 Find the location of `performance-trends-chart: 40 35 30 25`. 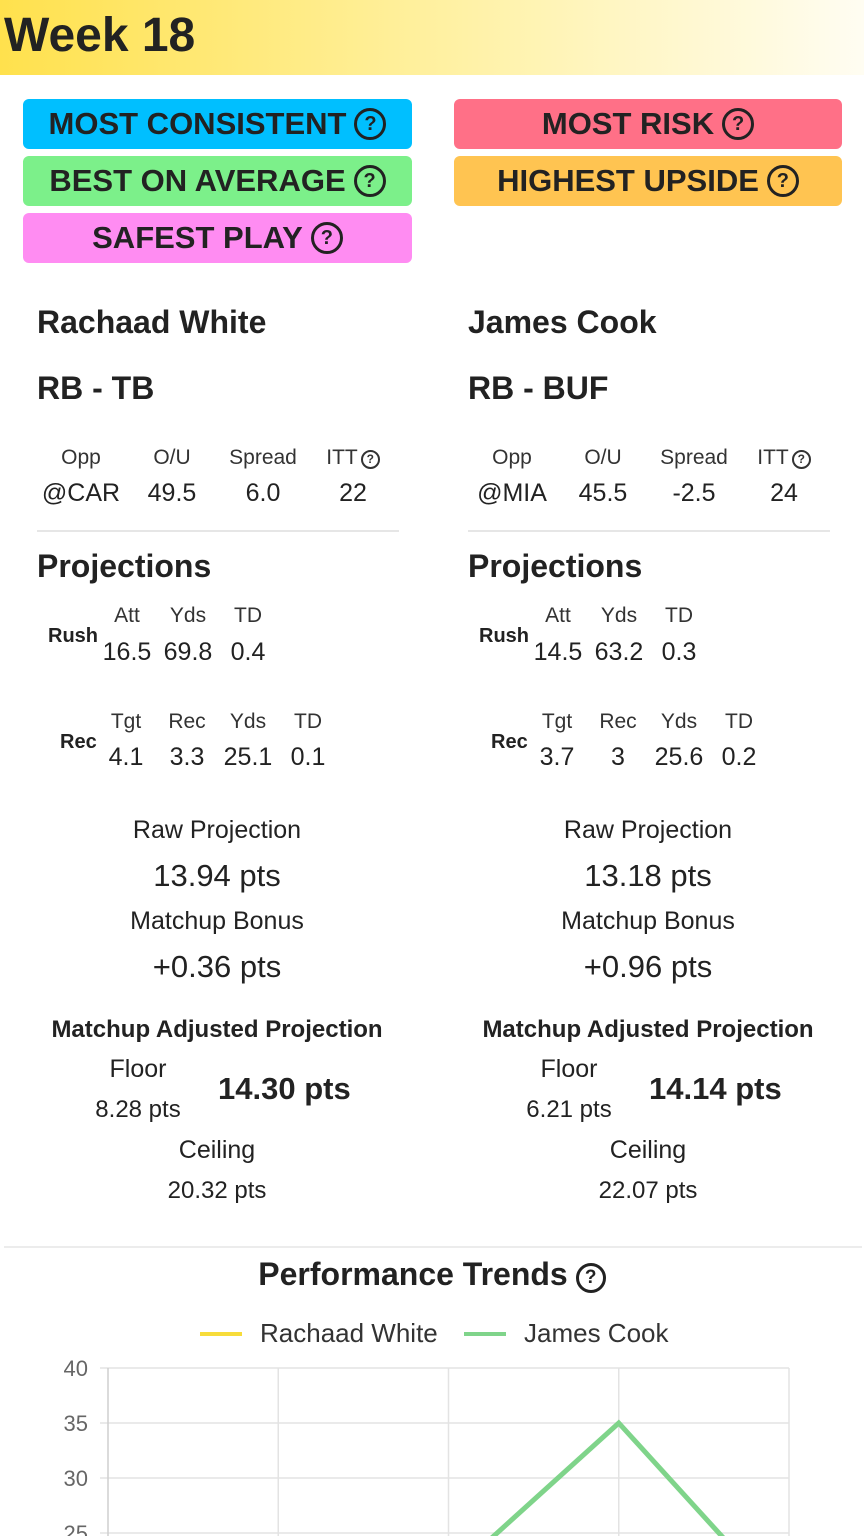

performance-trends-chart: 40 35 30 25 is located at coordinates (427, 1446).